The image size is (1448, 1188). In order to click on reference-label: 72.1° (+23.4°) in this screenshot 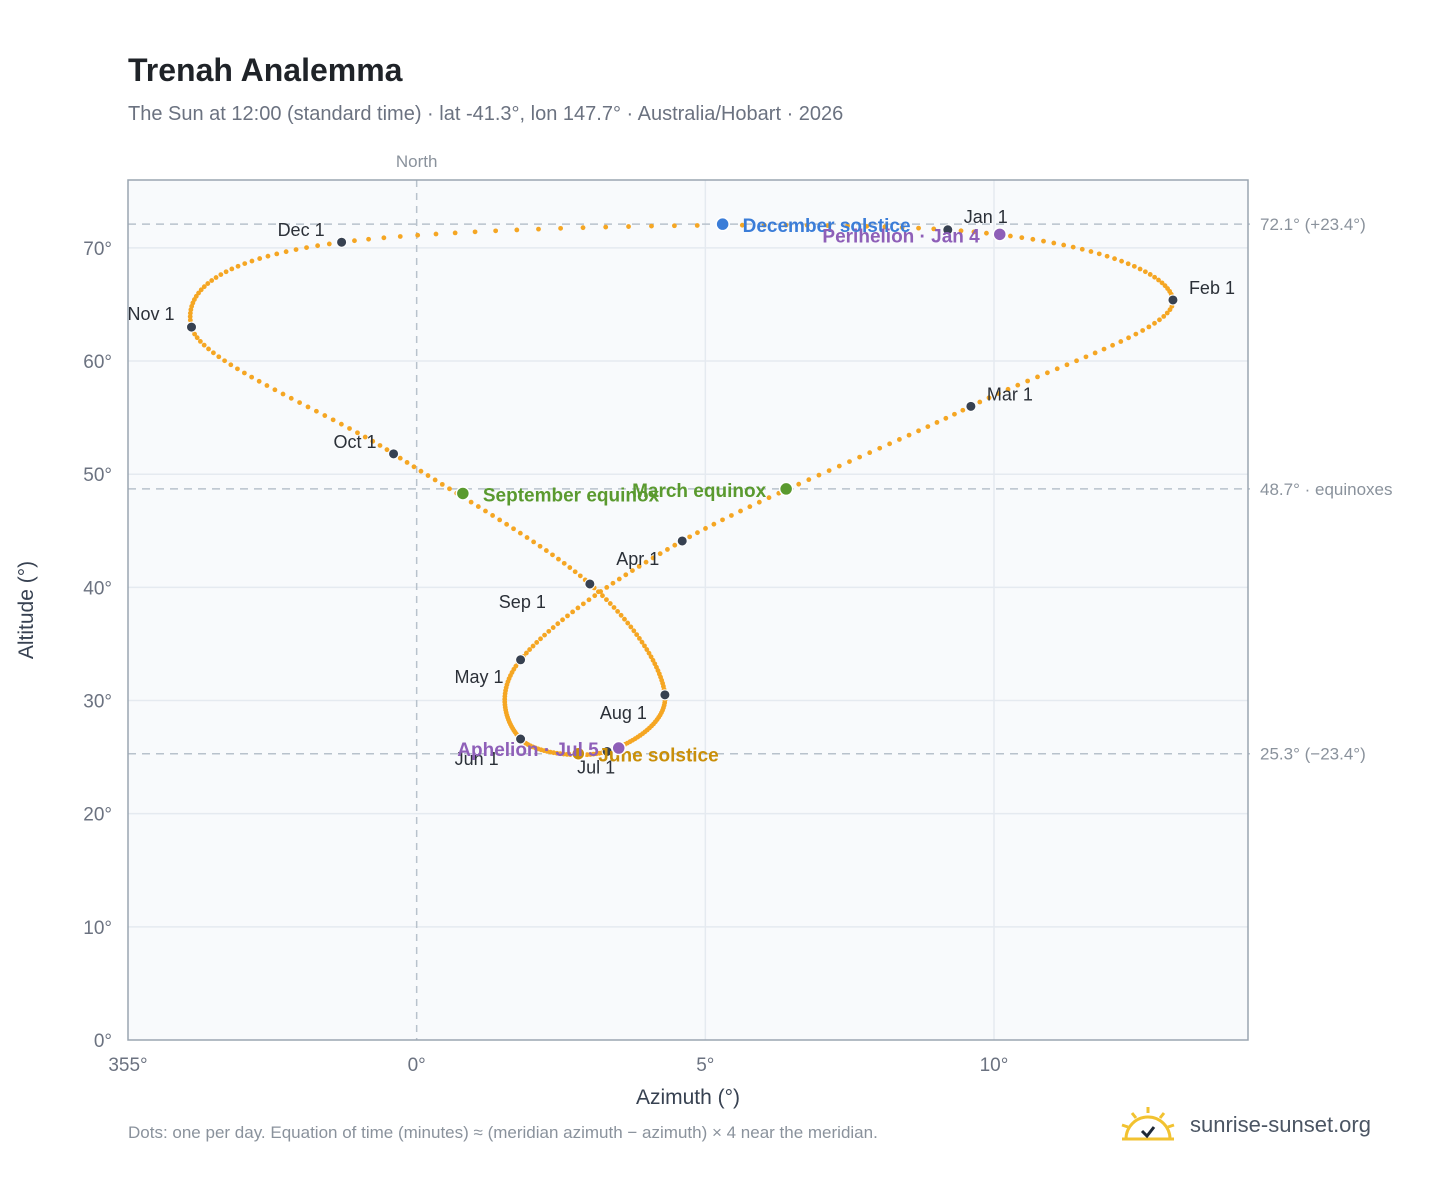, I will do `click(1313, 224)`.